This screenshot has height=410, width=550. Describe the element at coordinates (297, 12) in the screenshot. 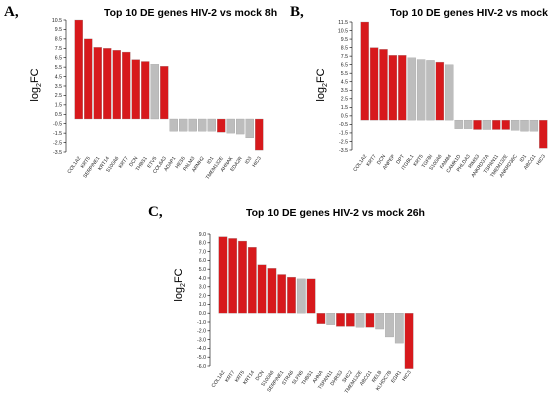

I see `panel-letter: B,` at that location.